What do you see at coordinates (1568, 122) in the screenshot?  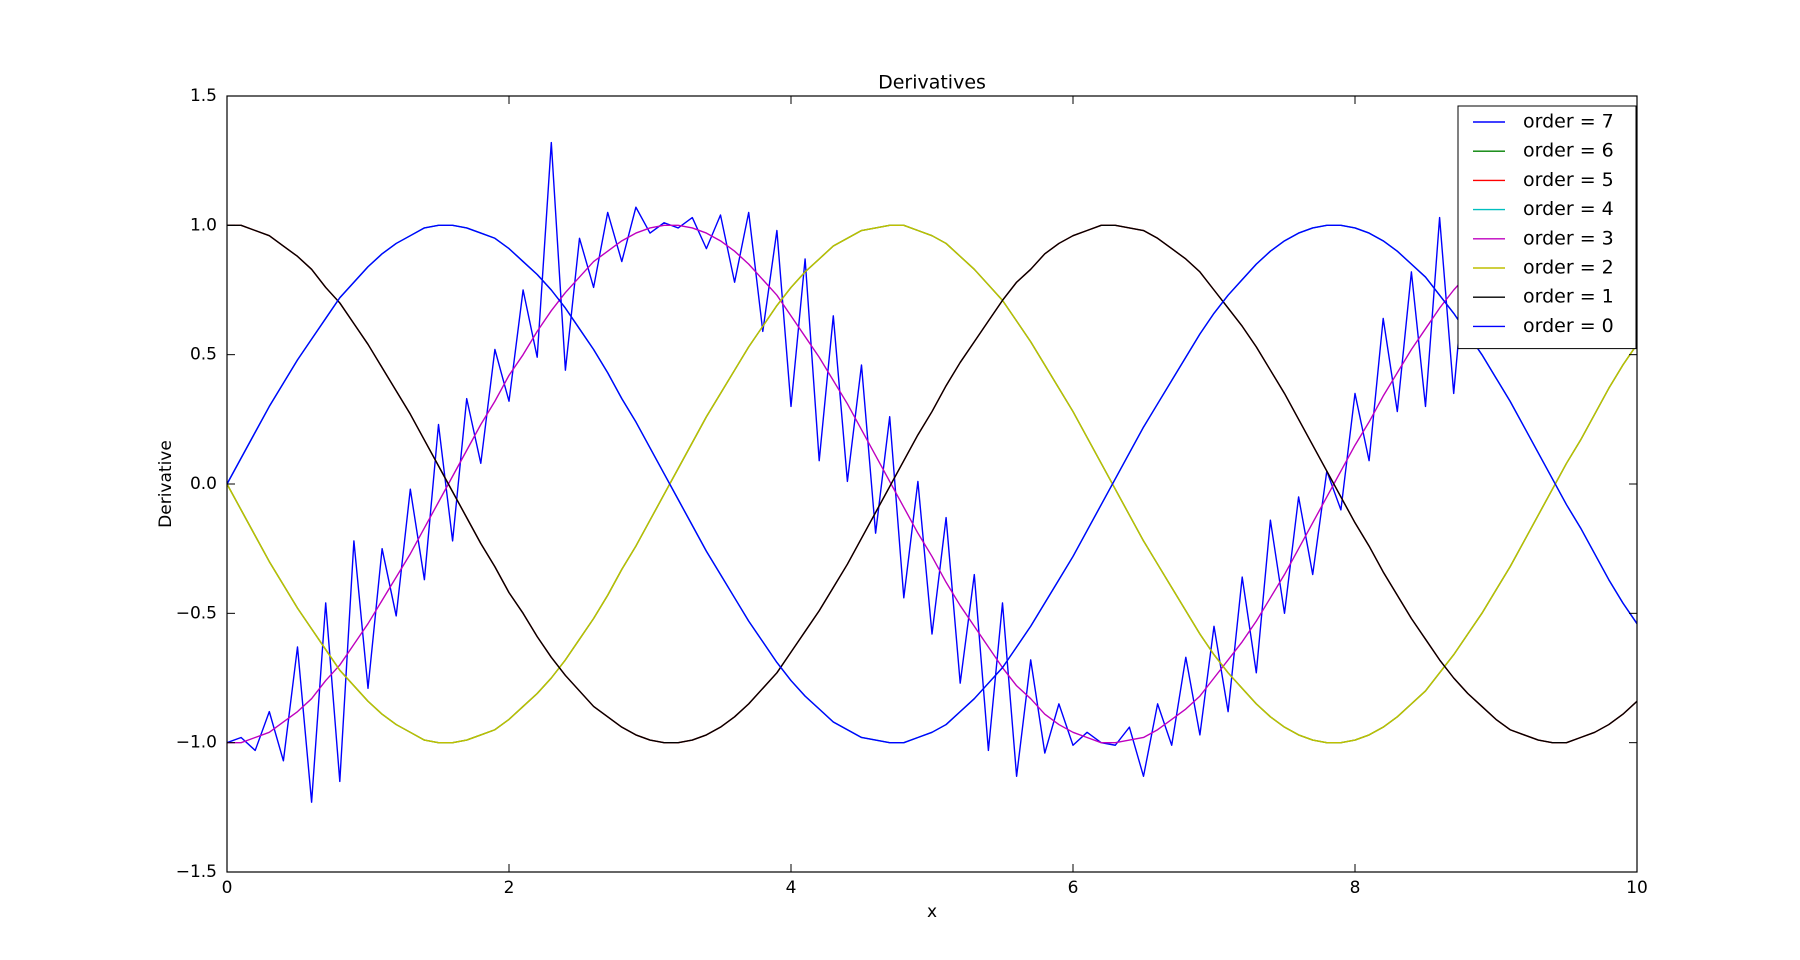 I see `legend-label: order = 7` at bounding box center [1568, 122].